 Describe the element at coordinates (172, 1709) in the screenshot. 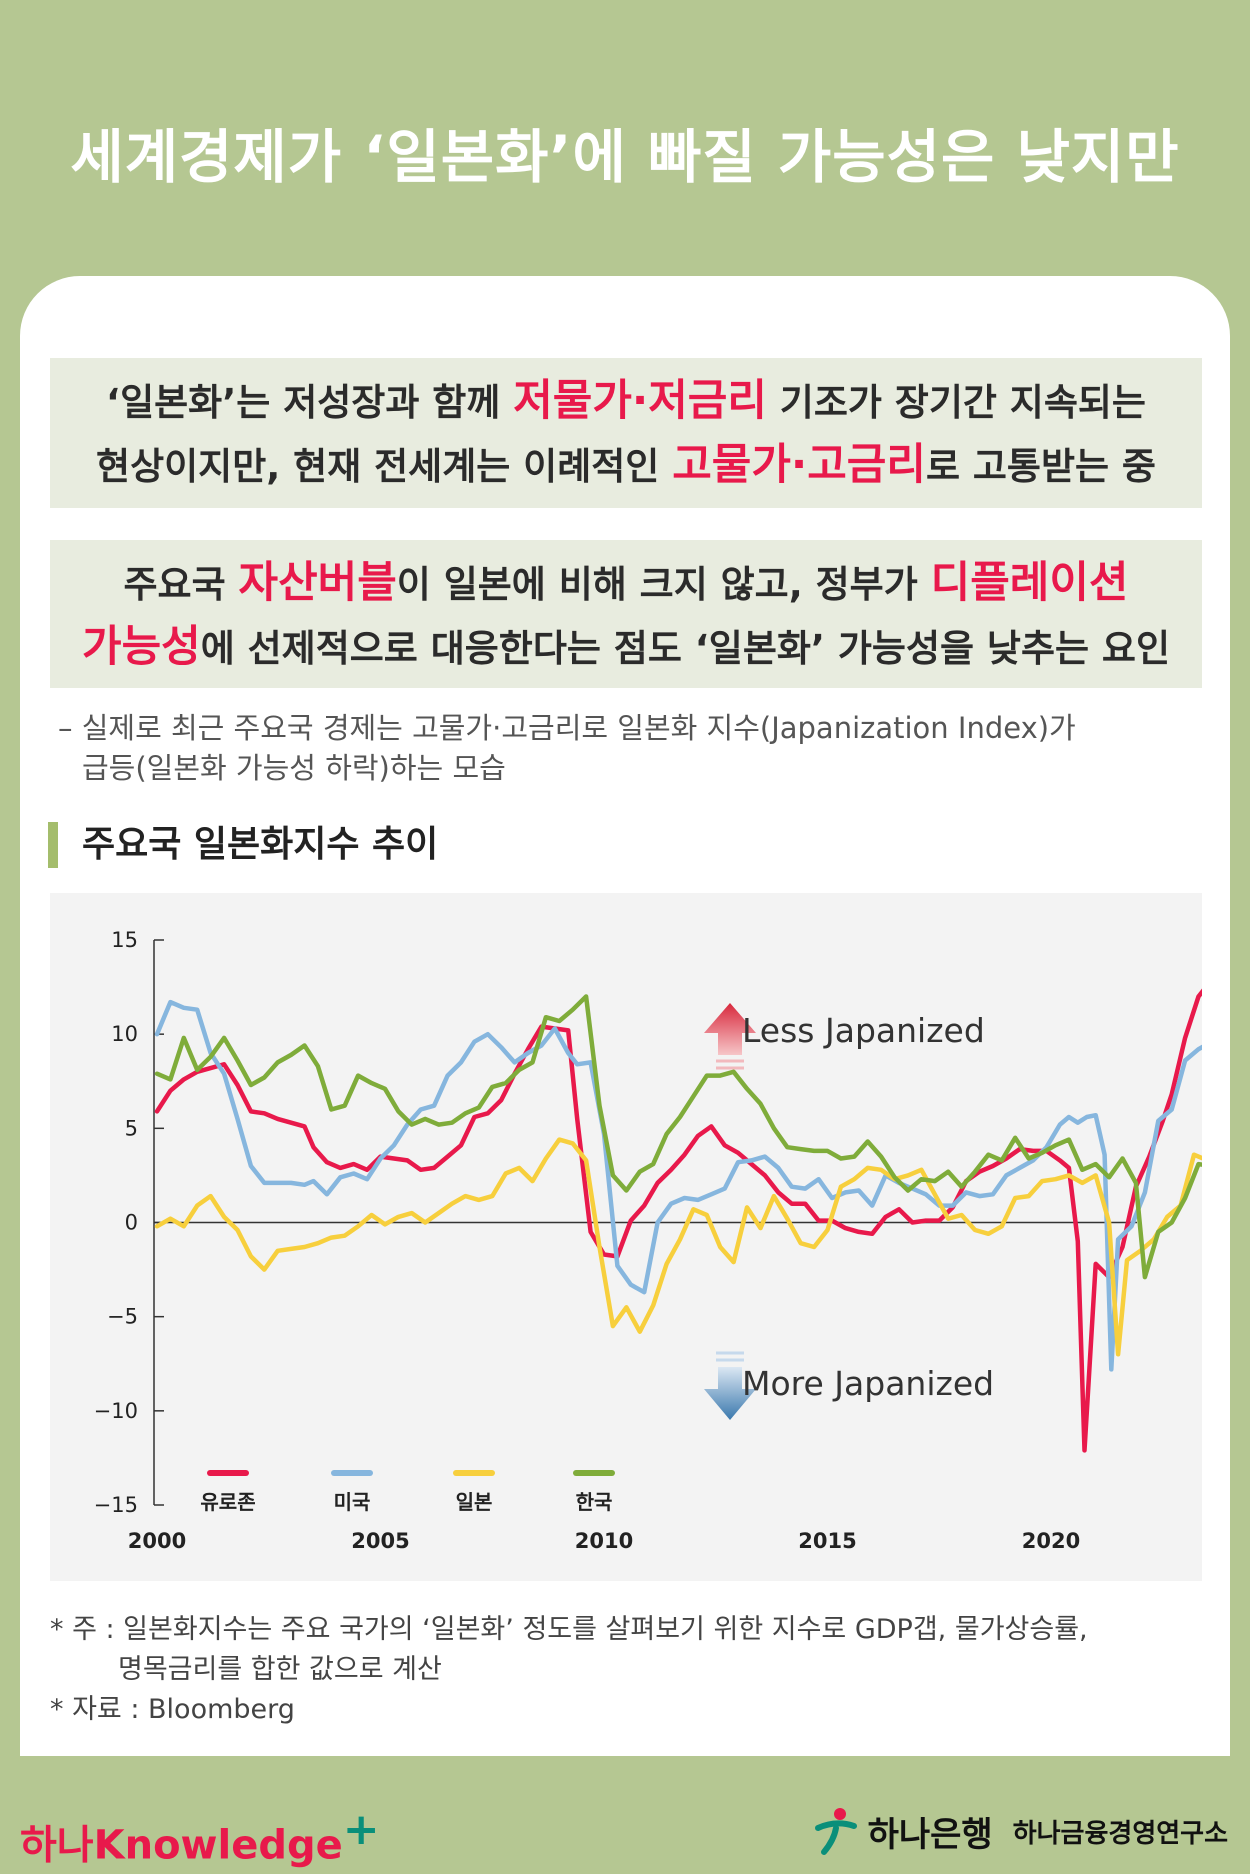

I see `footnote-source: * 자료 : Bloomberg` at that location.